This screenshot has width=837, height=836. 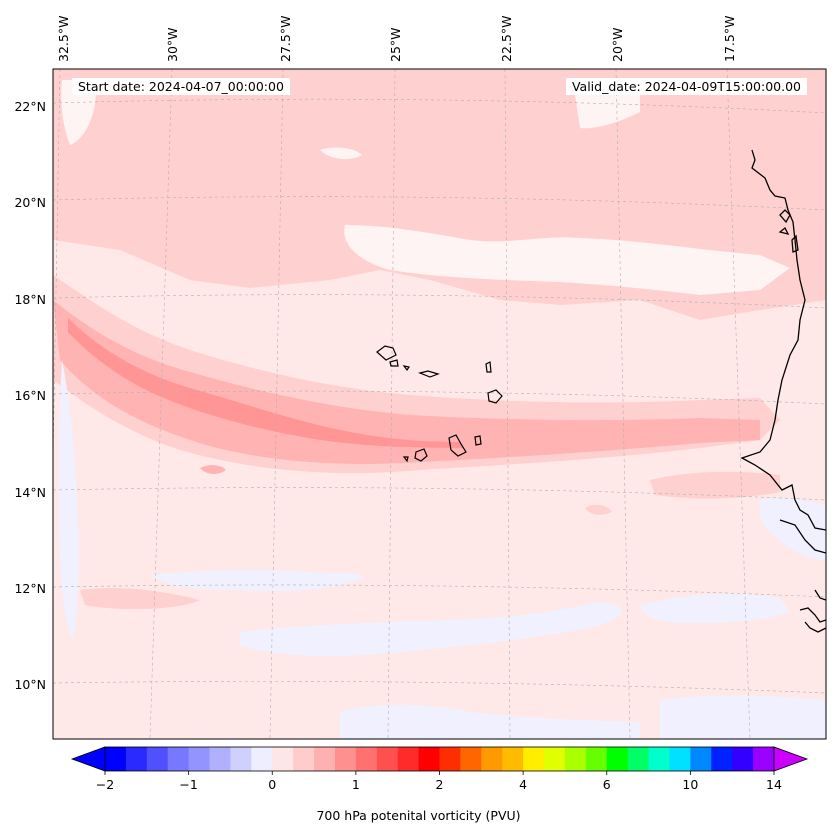 I want to click on colorbar-tick-label: 6, so click(x=607, y=784).